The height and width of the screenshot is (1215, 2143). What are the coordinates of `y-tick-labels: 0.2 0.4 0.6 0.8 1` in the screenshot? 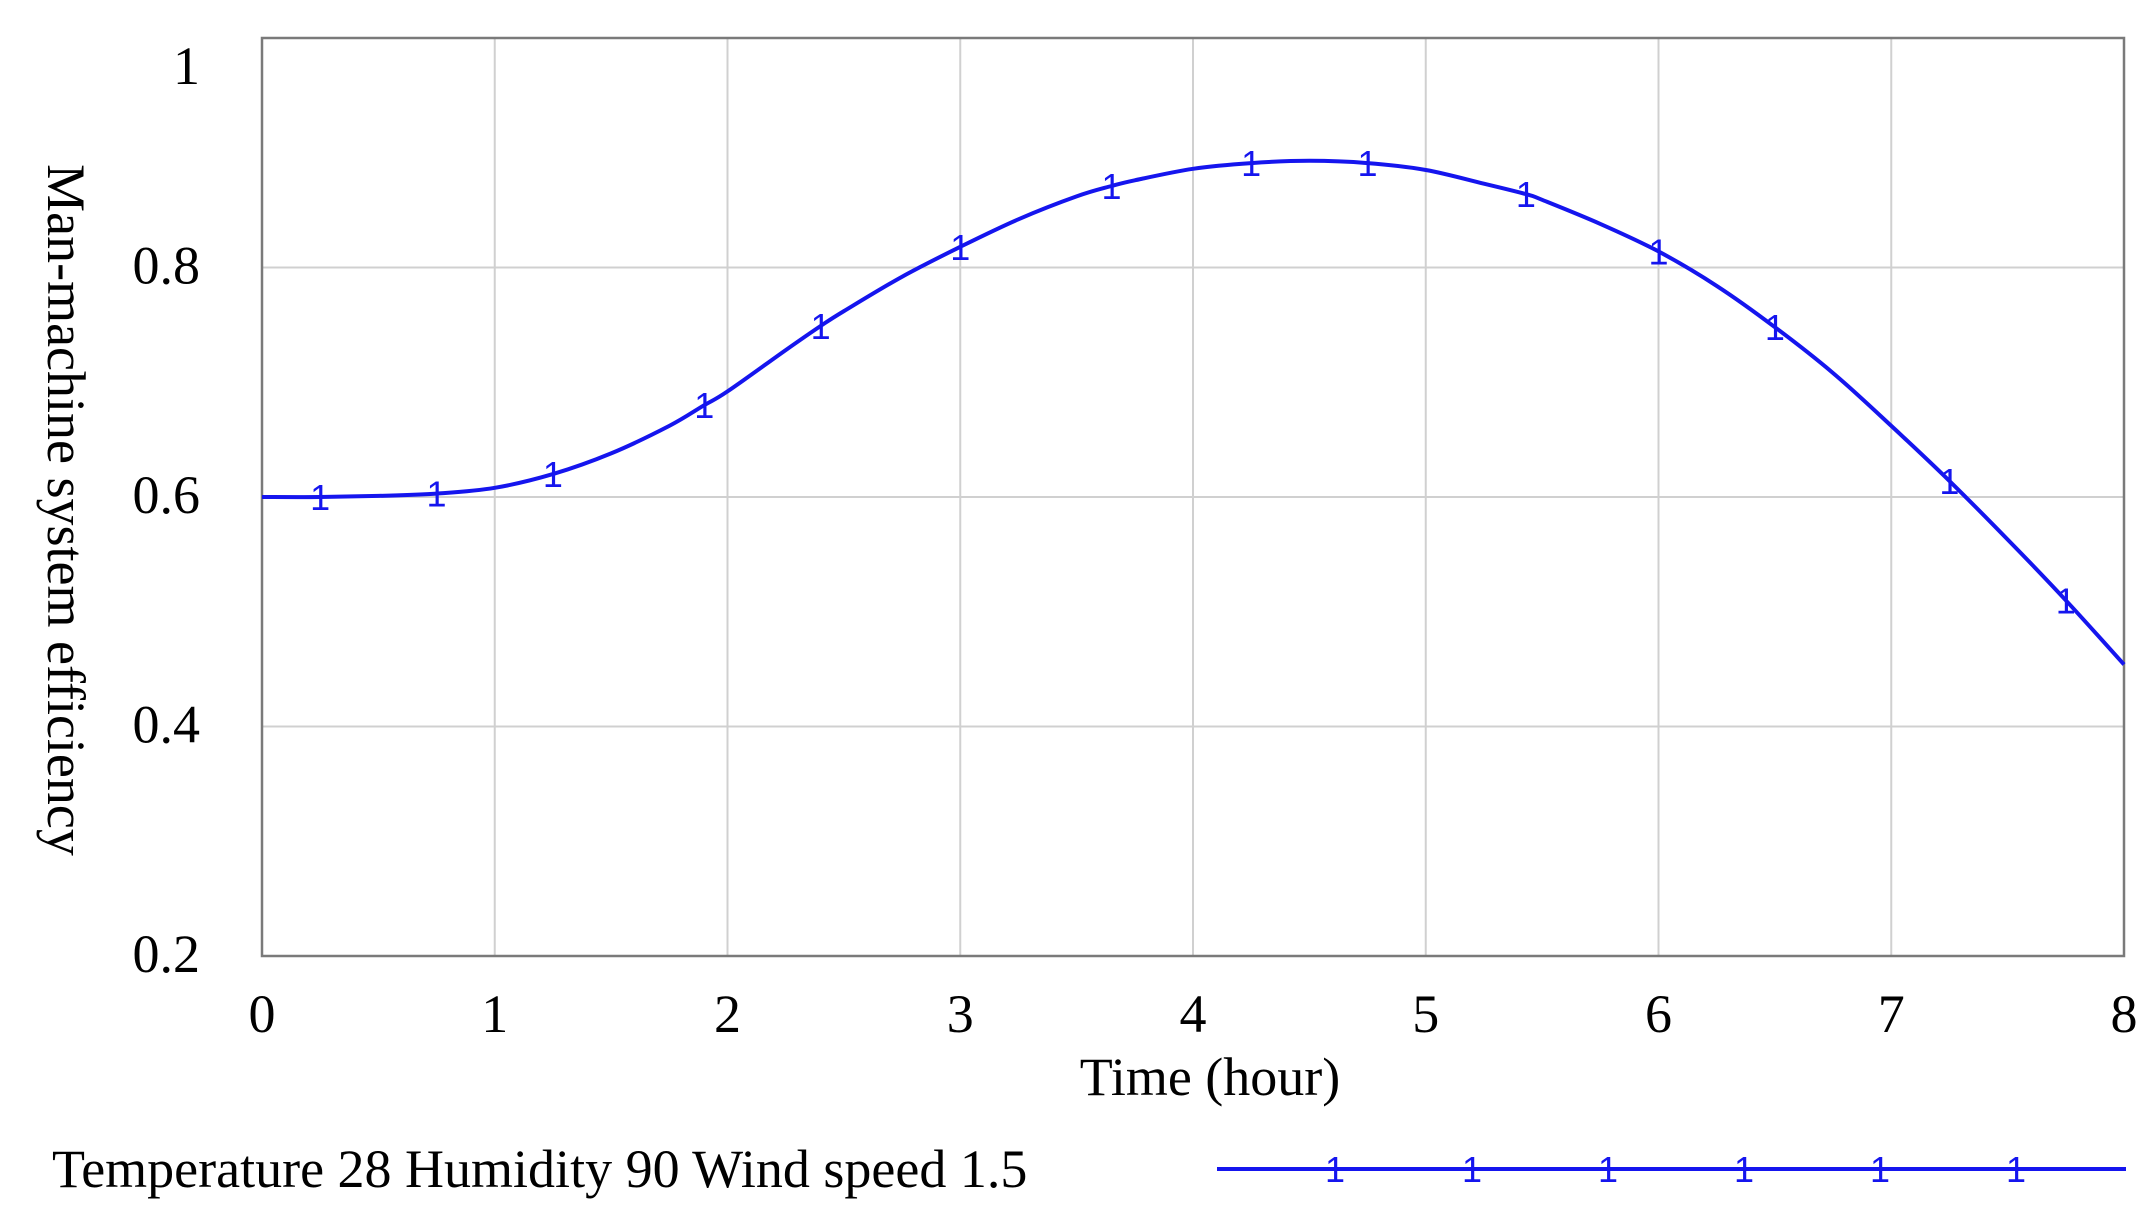 It's located at (167, 510).